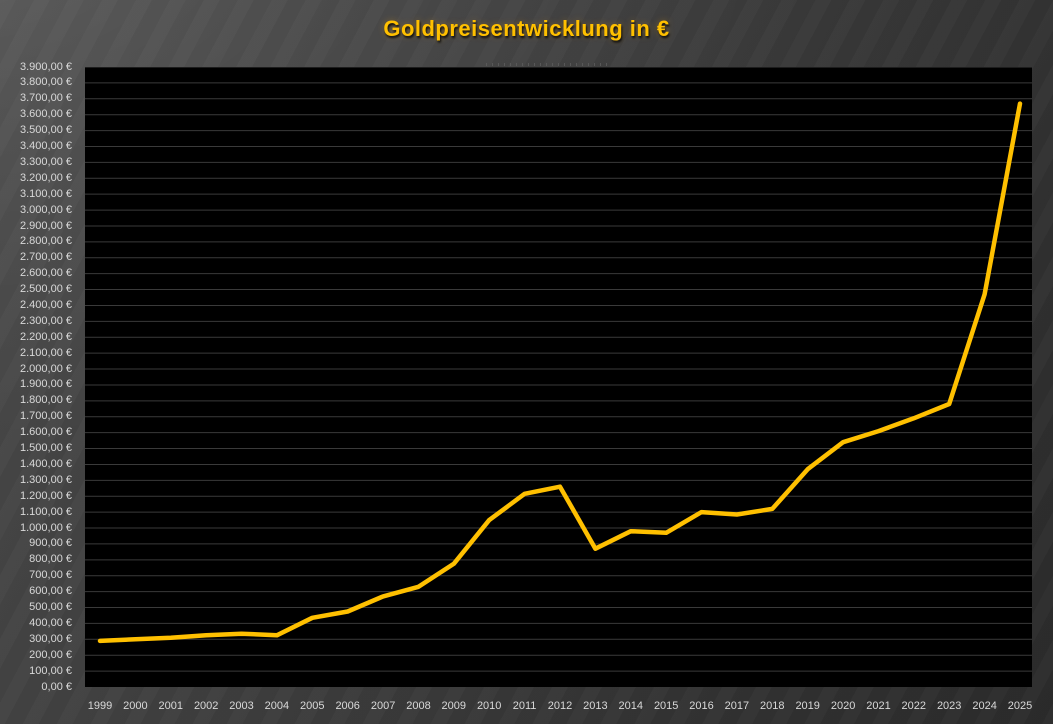  What do you see at coordinates (46, 82) in the screenshot?
I see `y-tick-label: 3.800,00 €` at bounding box center [46, 82].